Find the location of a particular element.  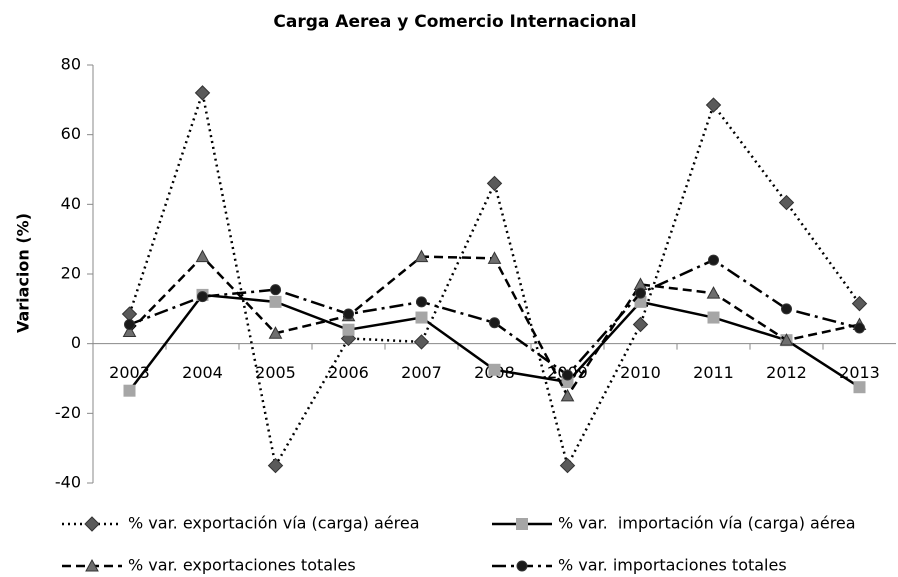

legend-label: % var. exportaciones totales is located at coordinates (242, 565).